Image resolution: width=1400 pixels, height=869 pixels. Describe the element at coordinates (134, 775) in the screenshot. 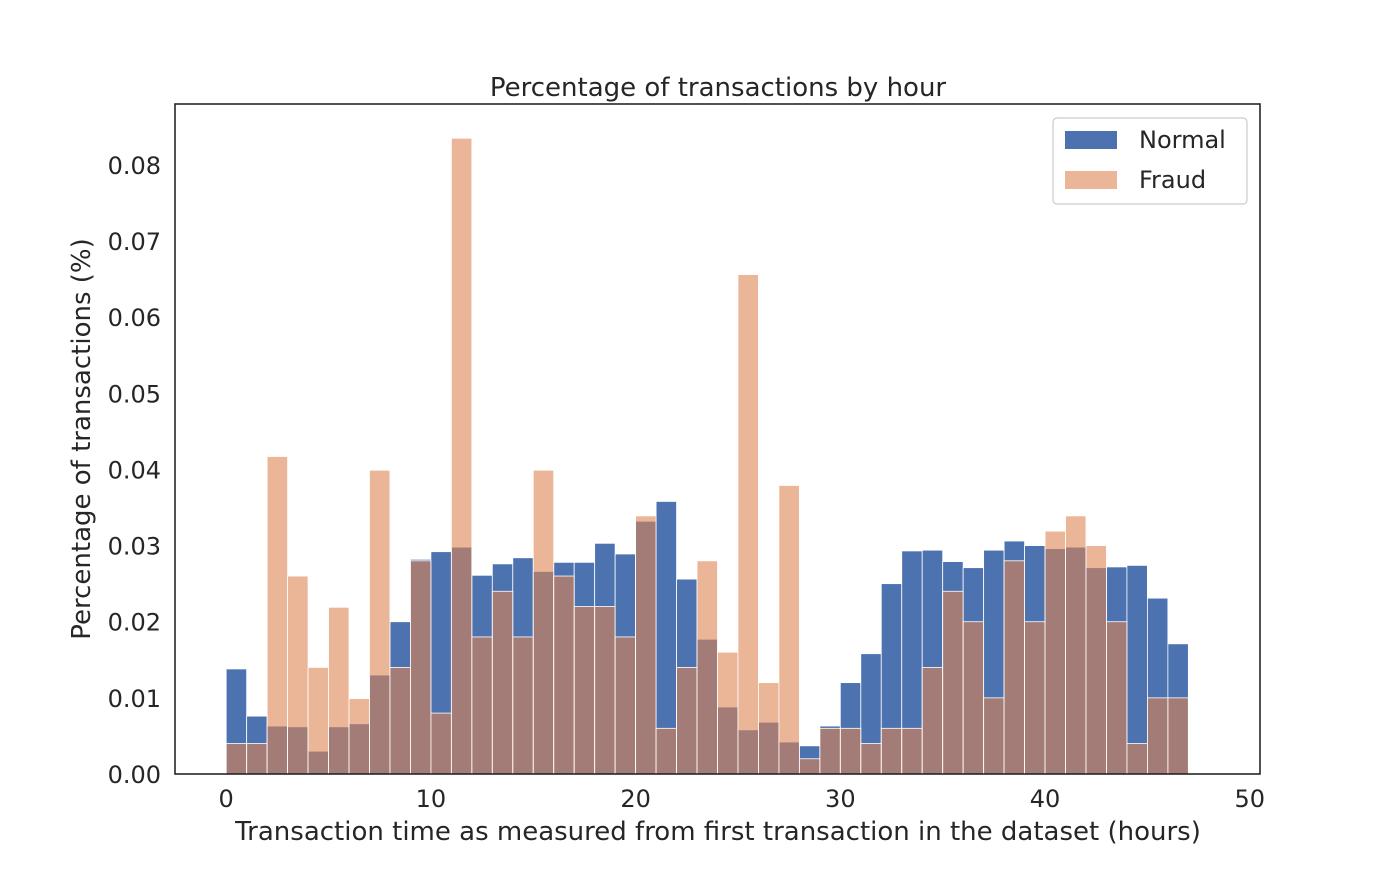

I see `y-tick-label: 0.00` at that location.